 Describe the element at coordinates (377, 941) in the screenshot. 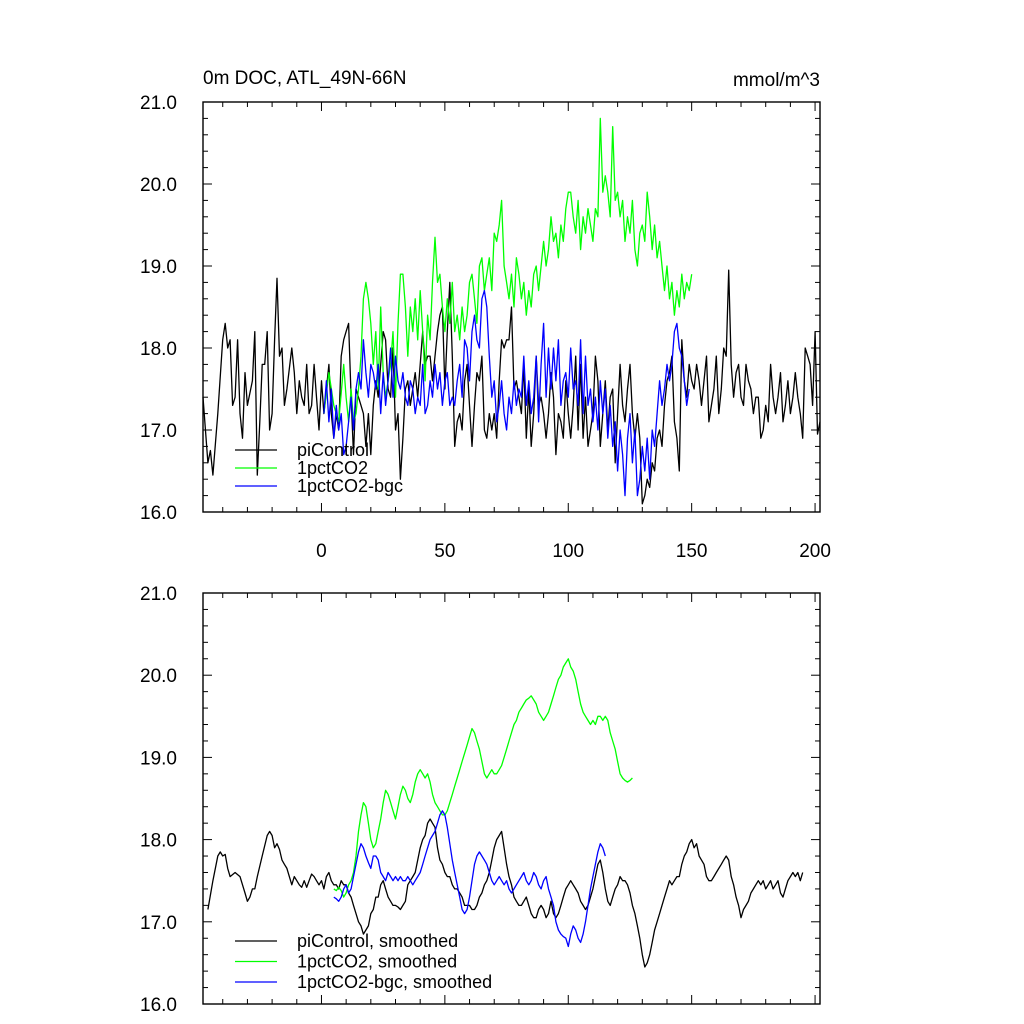

I see `legend-label: piControl, smoothed` at that location.